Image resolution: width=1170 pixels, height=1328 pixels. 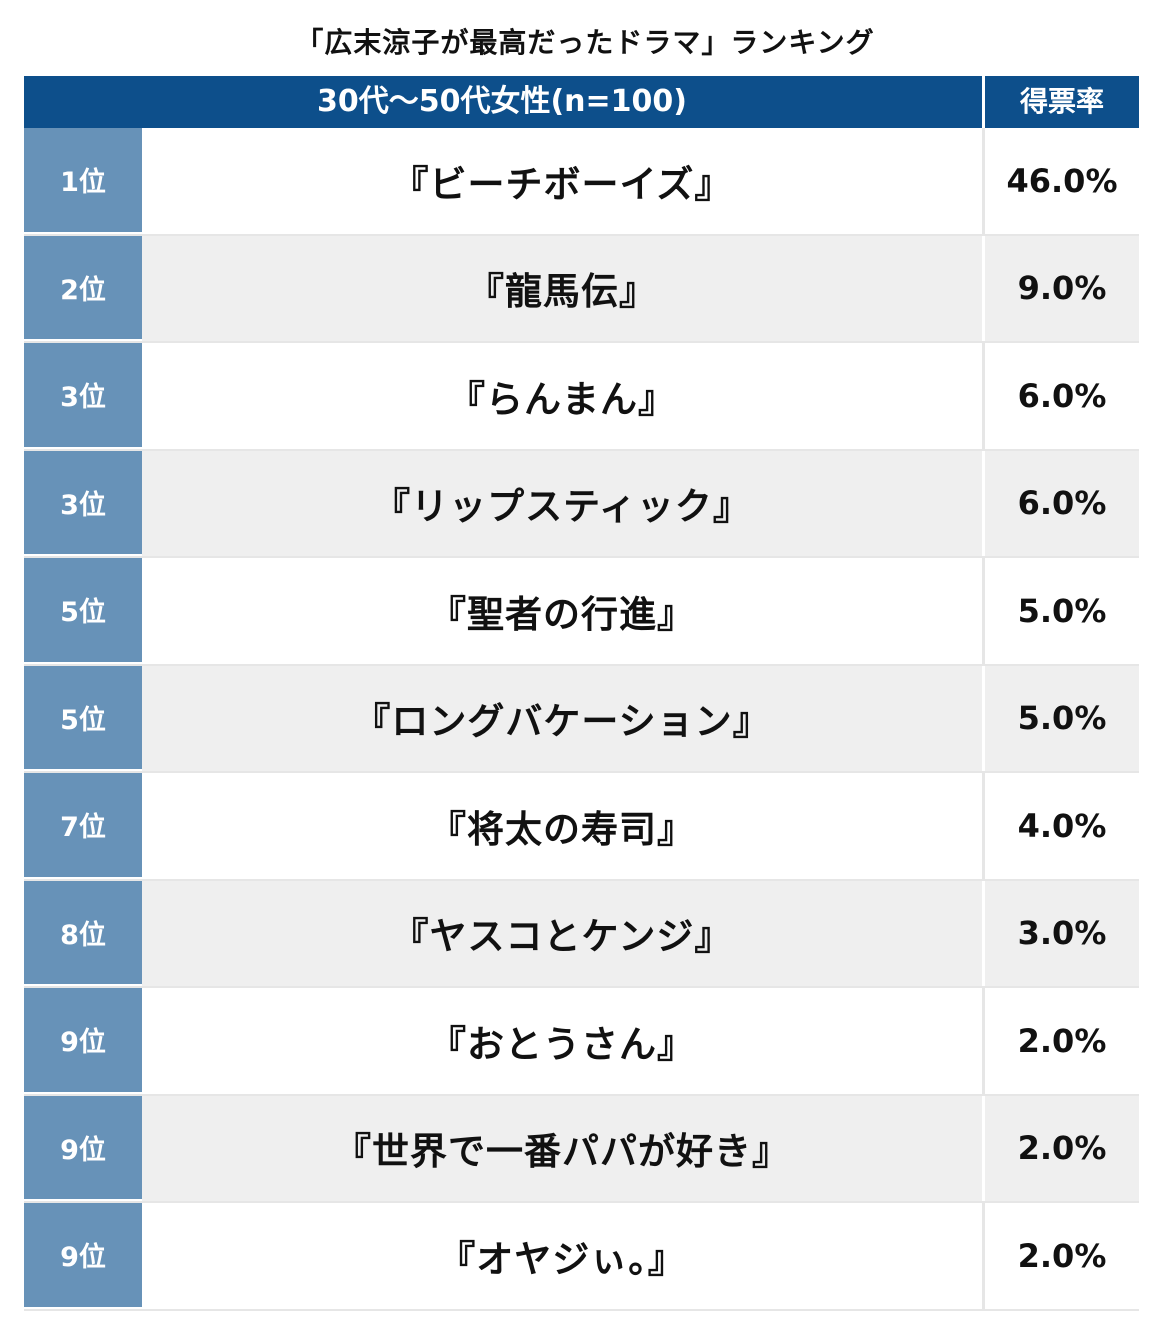 What do you see at coordinates (1060, 181) in the screenshot?
I see `vote-rate-cell: 46.0%` at bounding box center [1060, 181].